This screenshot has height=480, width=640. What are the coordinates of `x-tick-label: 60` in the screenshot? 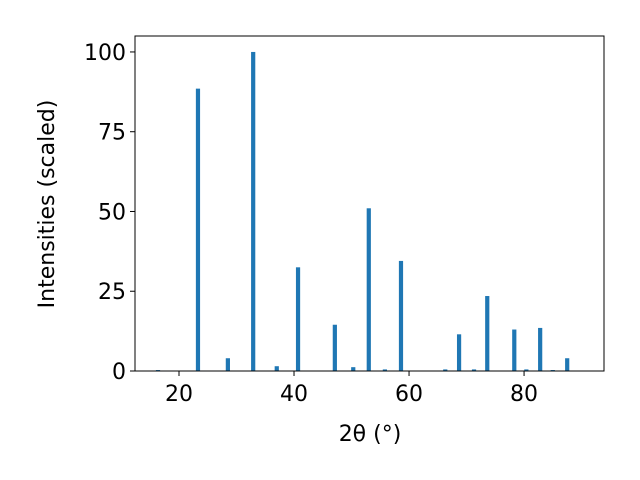 It's located at (409, 394).